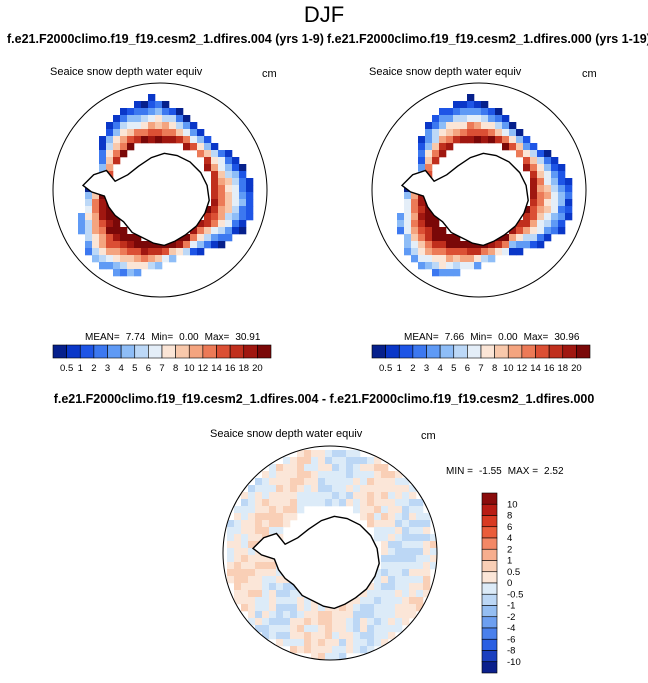 This screenshot has width=648, height=683. Describe the element at coordinates (162, 359) in the screenshot. I see `panel1-colorbar: 0.5 1 2 3 4 5 6 7 8 10 12 14 16 18 20` at that location.